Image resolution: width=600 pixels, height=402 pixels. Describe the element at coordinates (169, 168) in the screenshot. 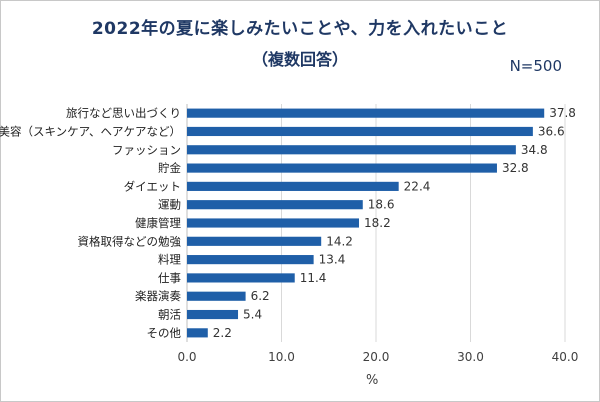

I see `category-label: 貯金` at that location.